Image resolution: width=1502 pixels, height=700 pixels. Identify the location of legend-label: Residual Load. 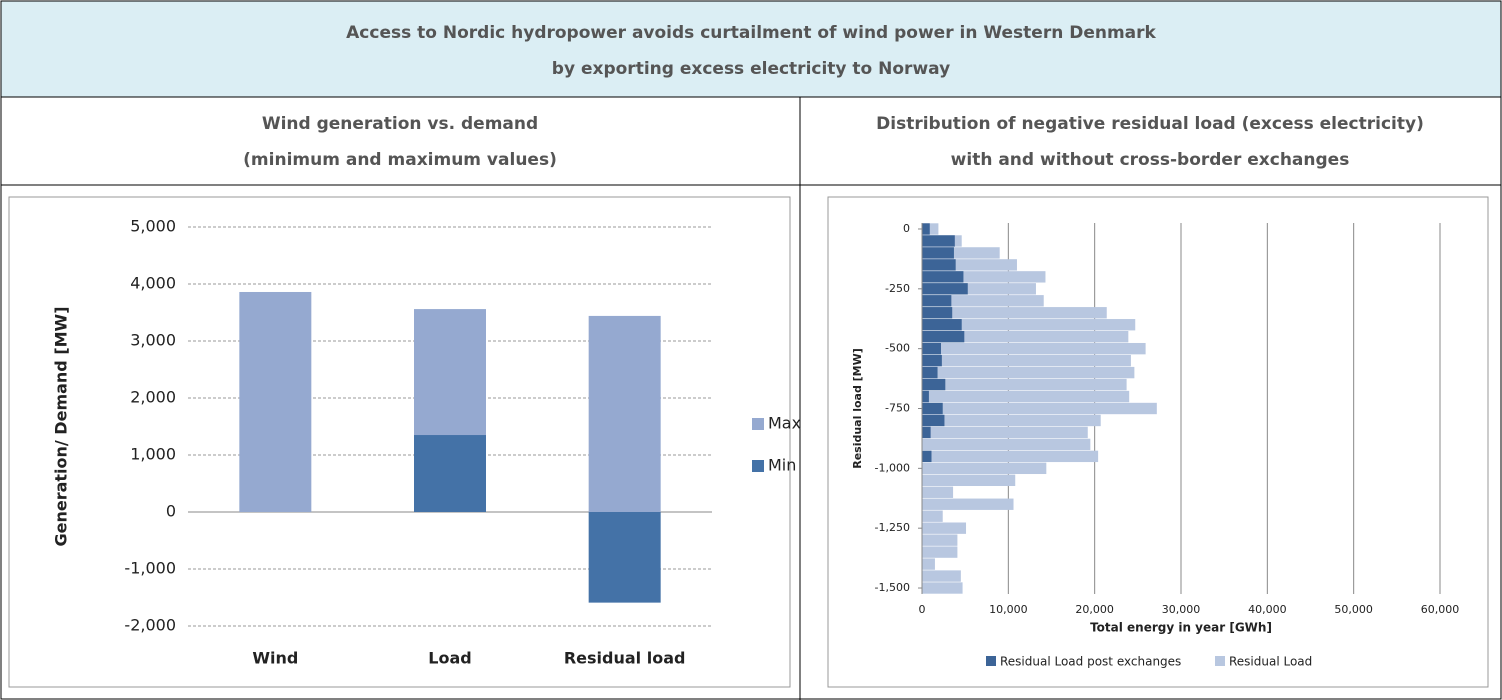
(1270, 662).